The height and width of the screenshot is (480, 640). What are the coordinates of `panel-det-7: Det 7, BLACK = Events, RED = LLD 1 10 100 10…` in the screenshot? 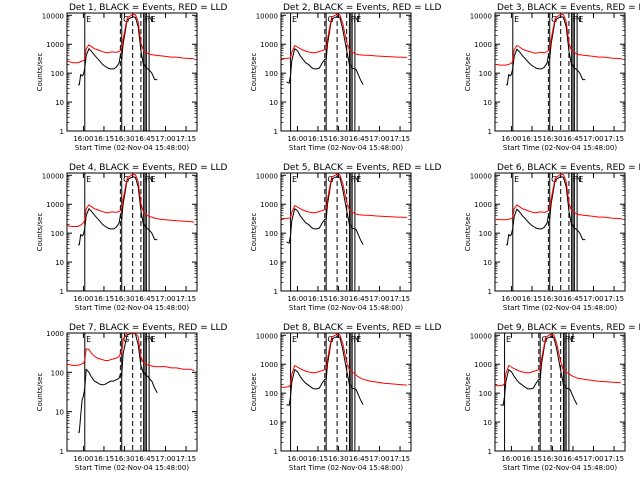 It's located at (132, 397).